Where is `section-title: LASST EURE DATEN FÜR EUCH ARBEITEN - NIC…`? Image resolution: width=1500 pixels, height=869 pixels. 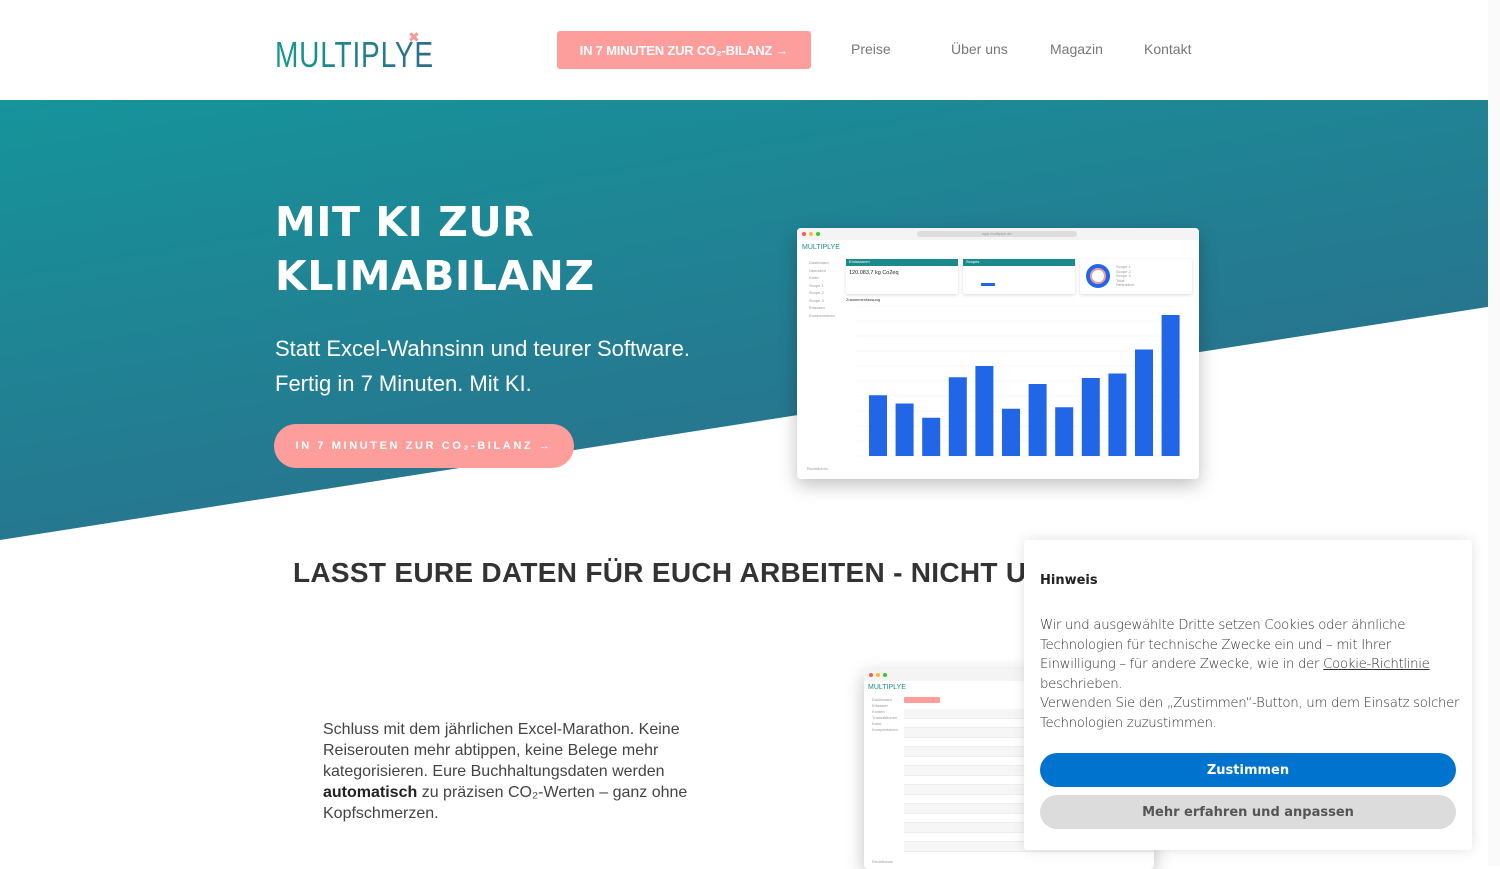 section-title: LASST EURE DATEN FÜR EUCH ARBEITEN - NIC… is located at coordinates (660, 572).